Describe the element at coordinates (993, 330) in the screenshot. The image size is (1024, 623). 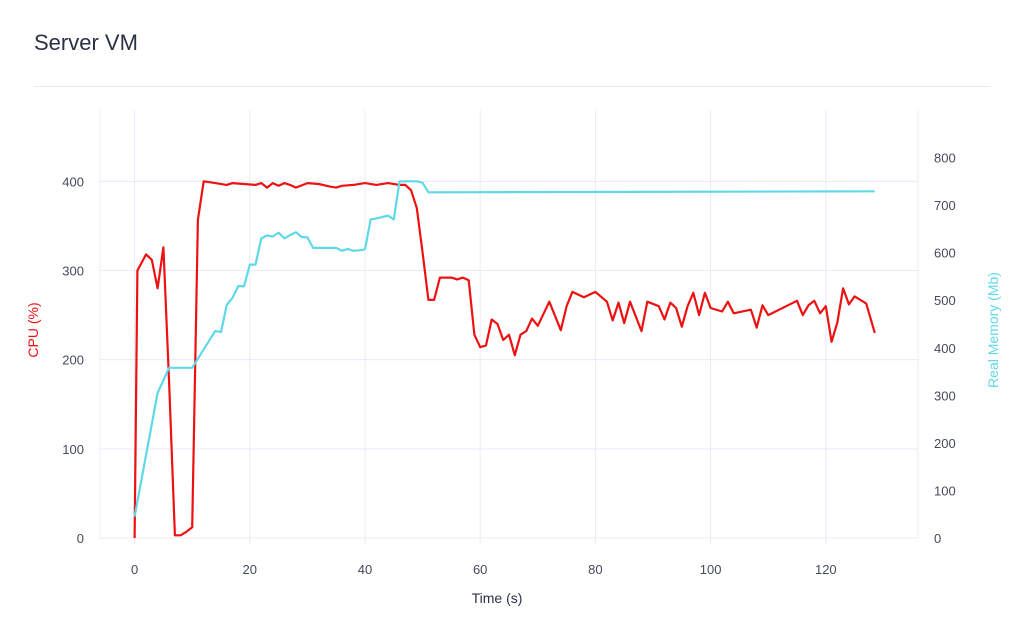
I see `y2-axis-label: Real Memory (Mb)` at that location.